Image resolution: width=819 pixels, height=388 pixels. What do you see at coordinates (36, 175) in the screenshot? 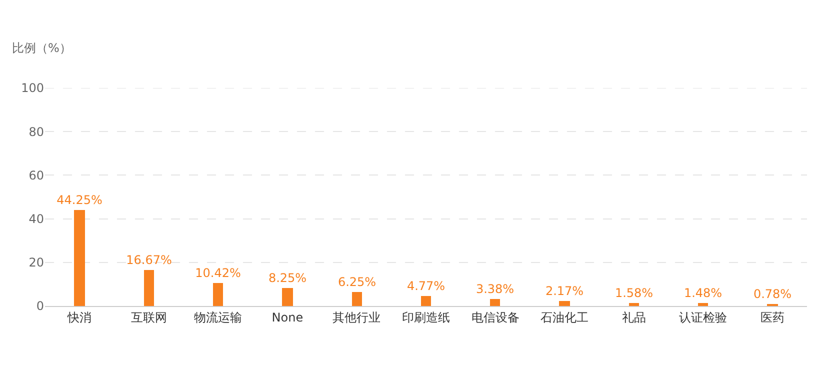
I see `y-tick-label: 60` at bounding box center [36, 175].